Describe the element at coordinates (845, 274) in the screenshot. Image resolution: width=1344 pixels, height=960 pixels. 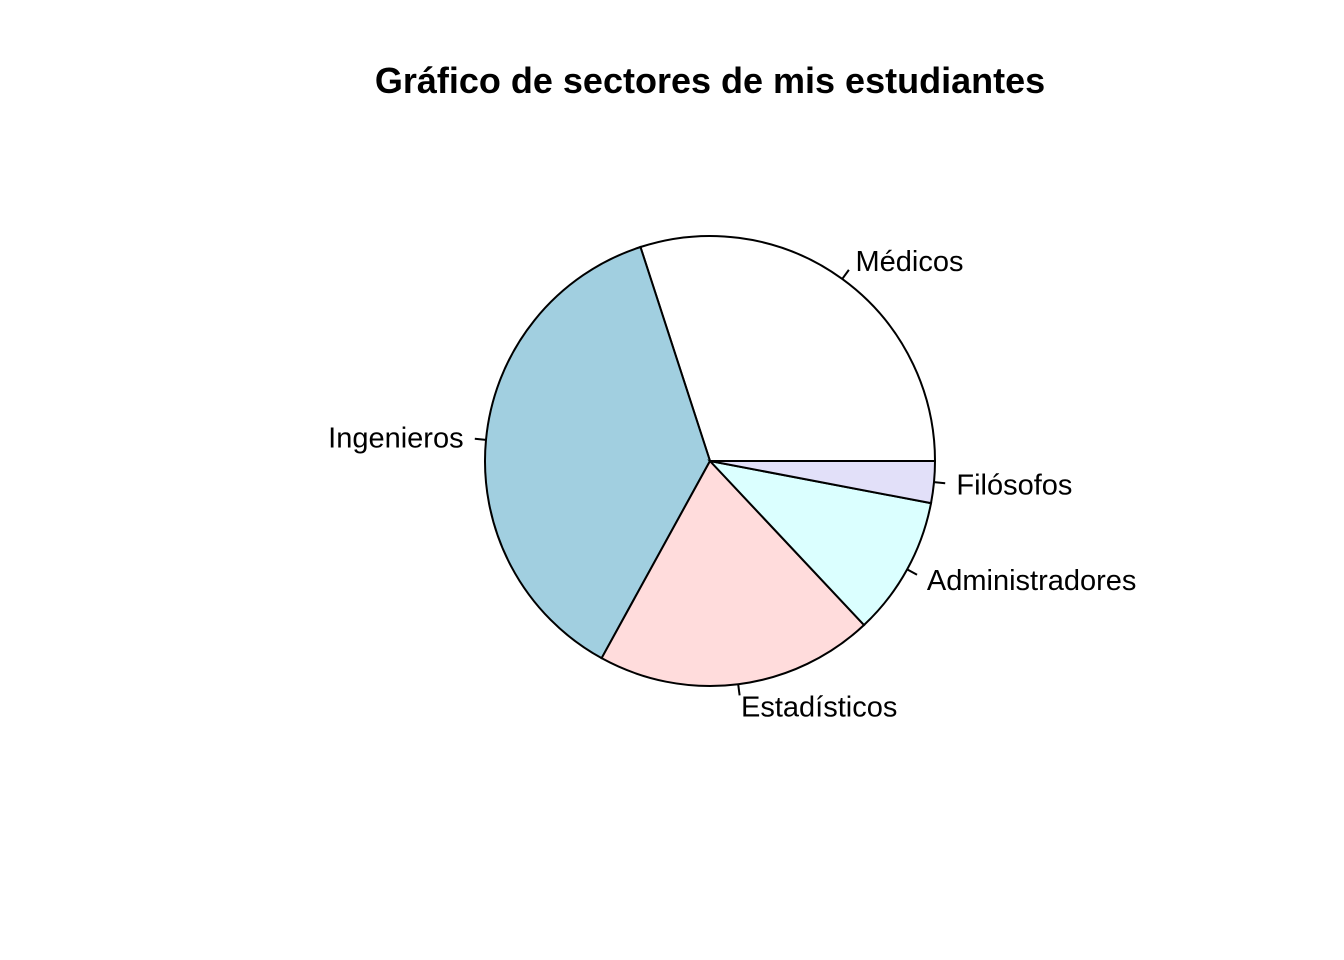
I see `label-tick-medicos` at that location.